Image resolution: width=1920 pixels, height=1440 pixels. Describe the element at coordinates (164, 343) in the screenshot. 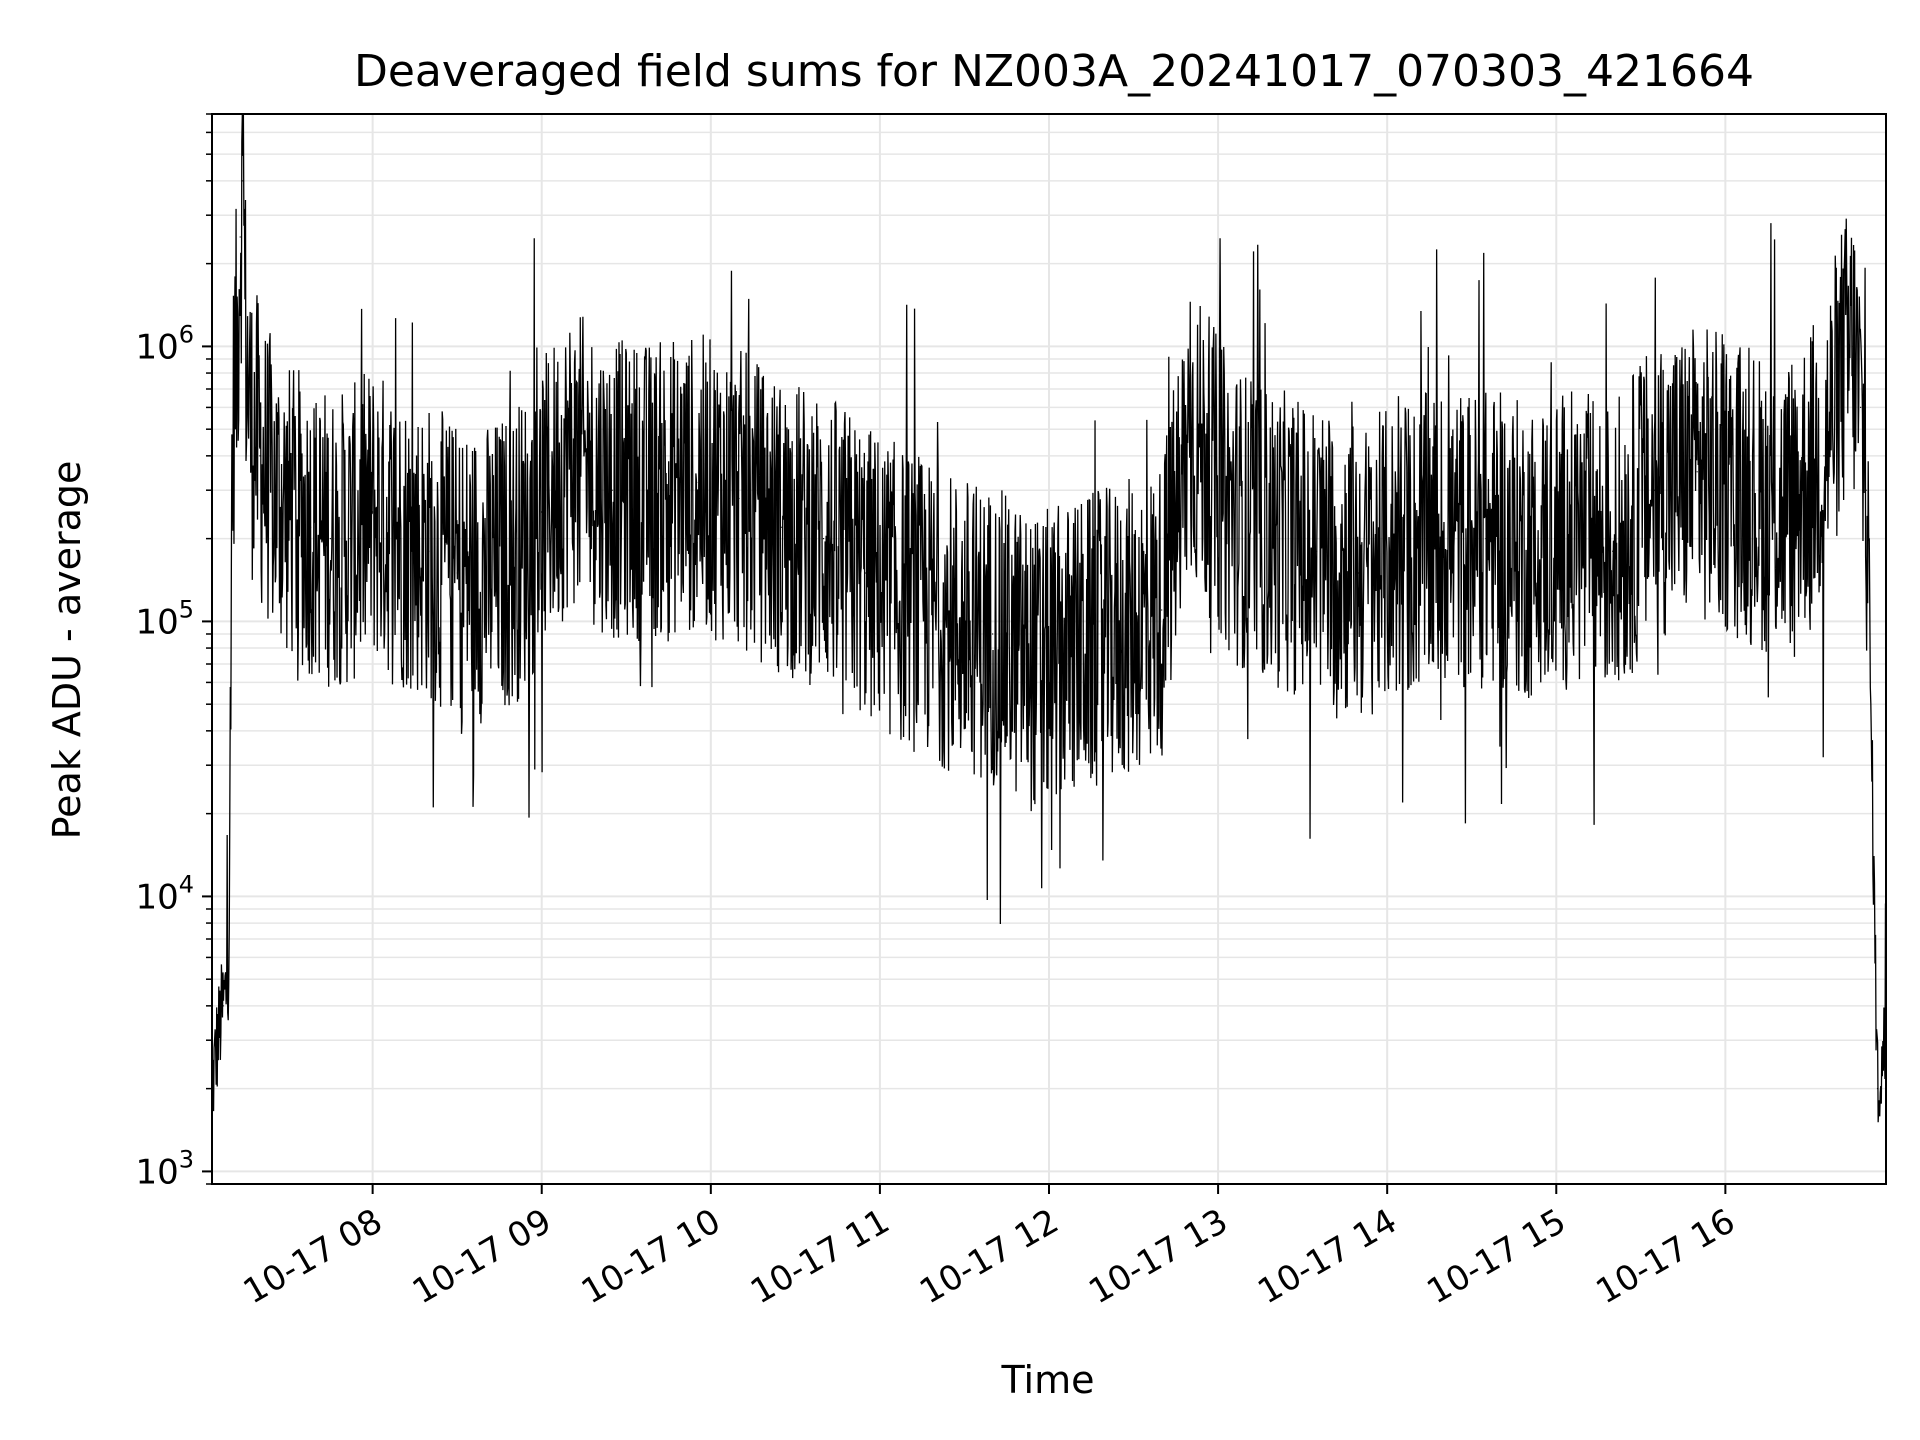

I see `y-tick-label: 10⁶` at that location.